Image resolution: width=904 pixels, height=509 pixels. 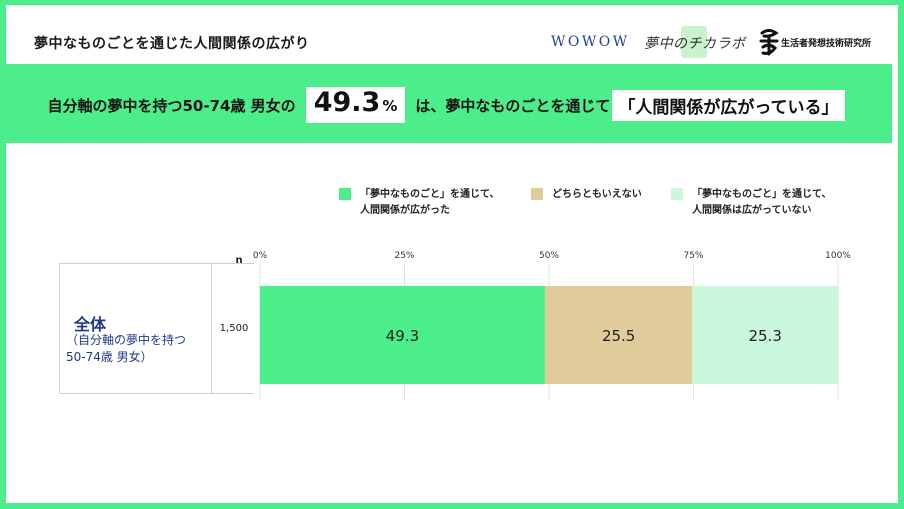 What do you see at coordinates (762, 202) in the screenshot?
I see `legend-label-not-expanded: 「夢中なものごと」を通じて、 人間関係は広がっていない` at bounding box center [762, 202].